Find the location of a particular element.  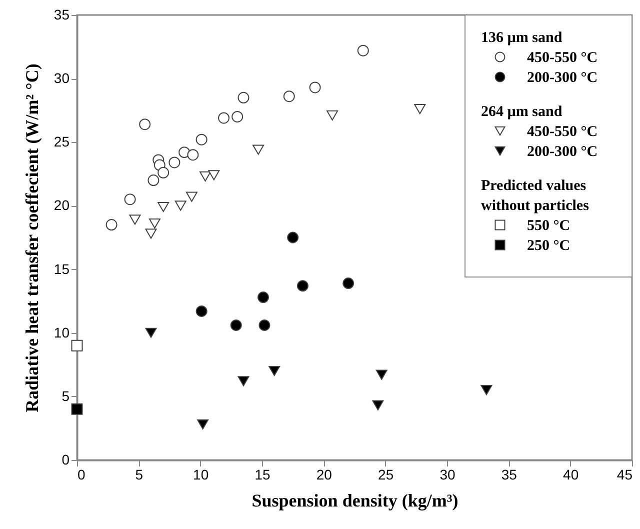

x-tick-label: 35 is located at coordinates (509, 474).